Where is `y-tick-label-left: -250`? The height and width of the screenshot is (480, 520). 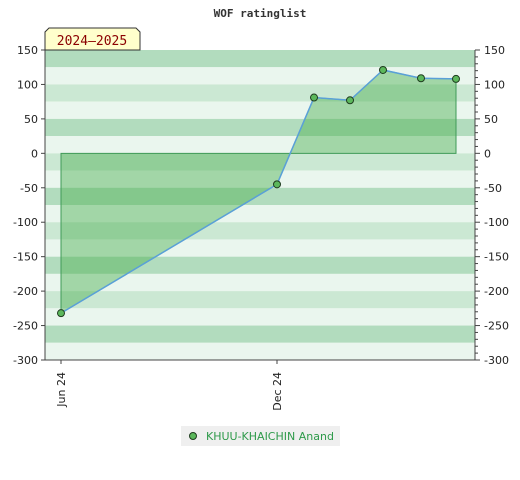
y-tick-label-left: -250 is located at coordinates (25, 326).